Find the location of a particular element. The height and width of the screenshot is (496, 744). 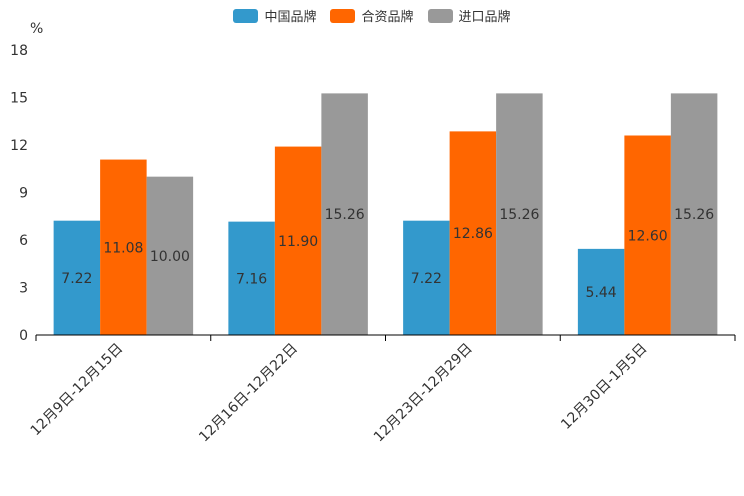

legend-swatch-import is located at coordinates (440, 15).